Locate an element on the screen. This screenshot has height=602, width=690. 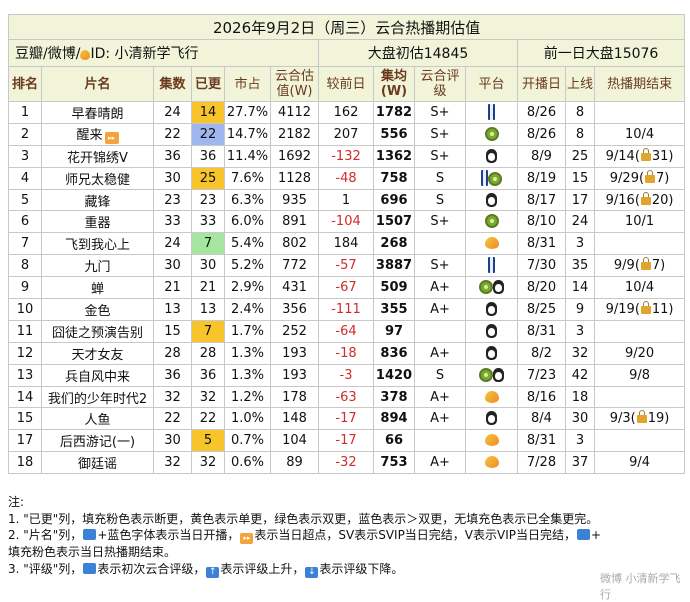
mango-icon is located at coordinates (491, 462).